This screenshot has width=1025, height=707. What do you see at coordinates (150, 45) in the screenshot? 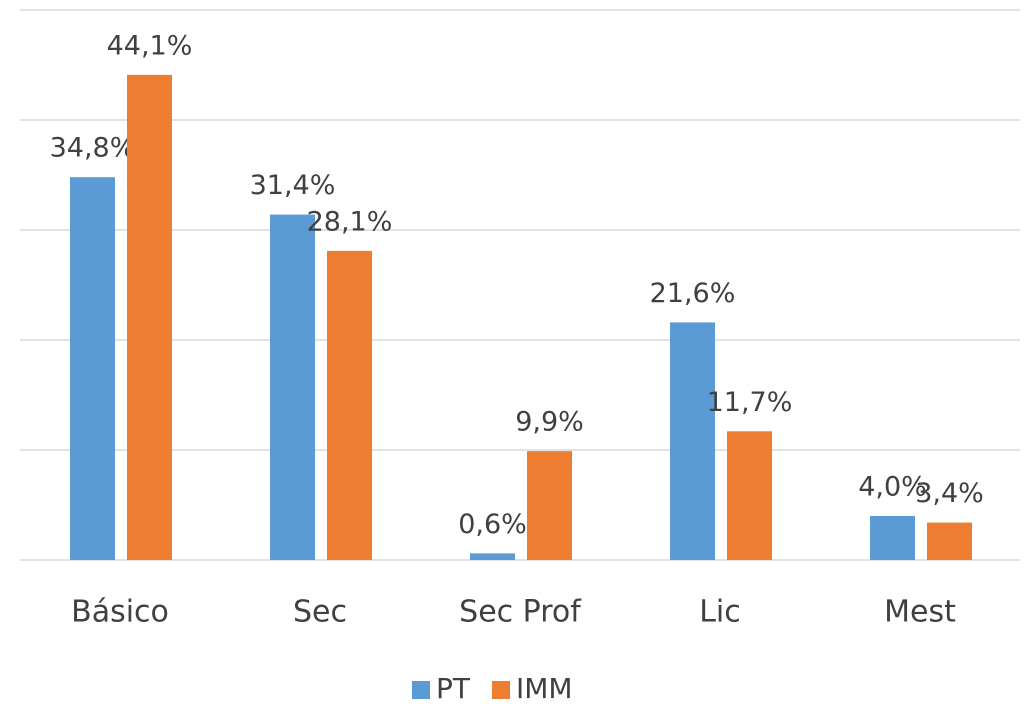
I see `data-label: 44,1%` at bounding box center [150, 45].